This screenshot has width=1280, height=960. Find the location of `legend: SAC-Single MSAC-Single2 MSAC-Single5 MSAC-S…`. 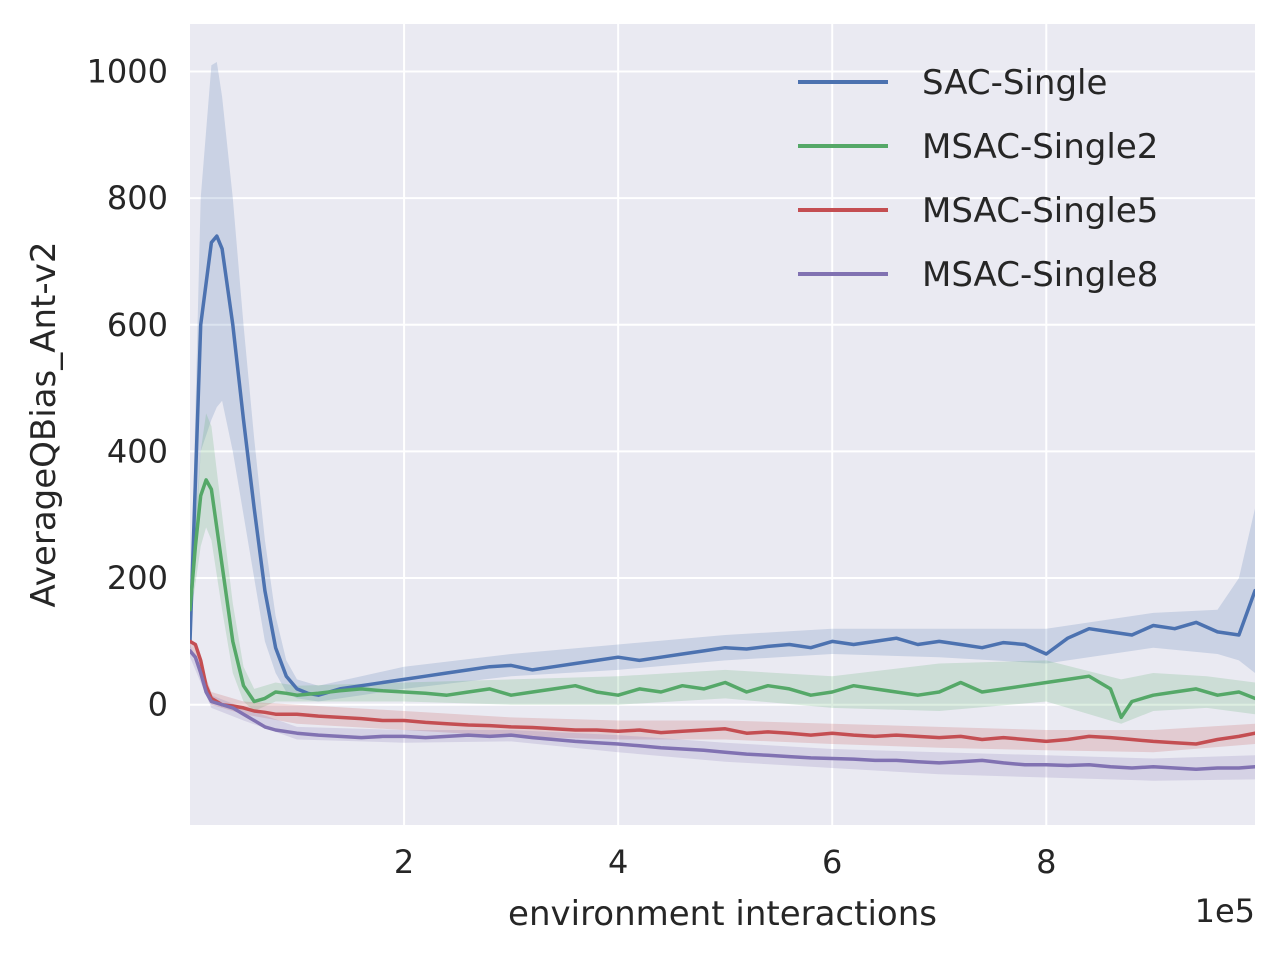

legend: SAC-Single MSAC-Single2 MSAC-Single5 MSAC-S… is located at coordinates (978, 179).